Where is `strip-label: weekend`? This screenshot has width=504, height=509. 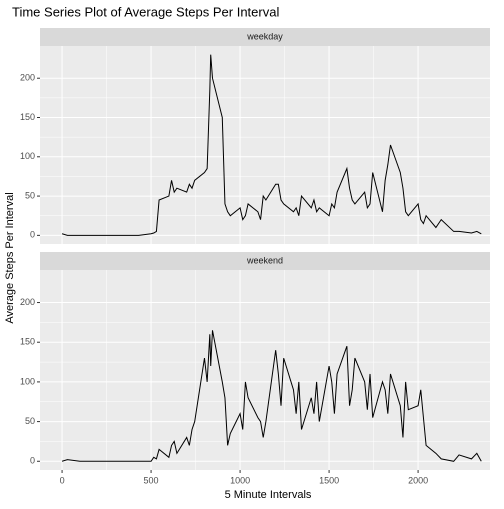
strip-label: weekend is located at coordinates (264, 260).